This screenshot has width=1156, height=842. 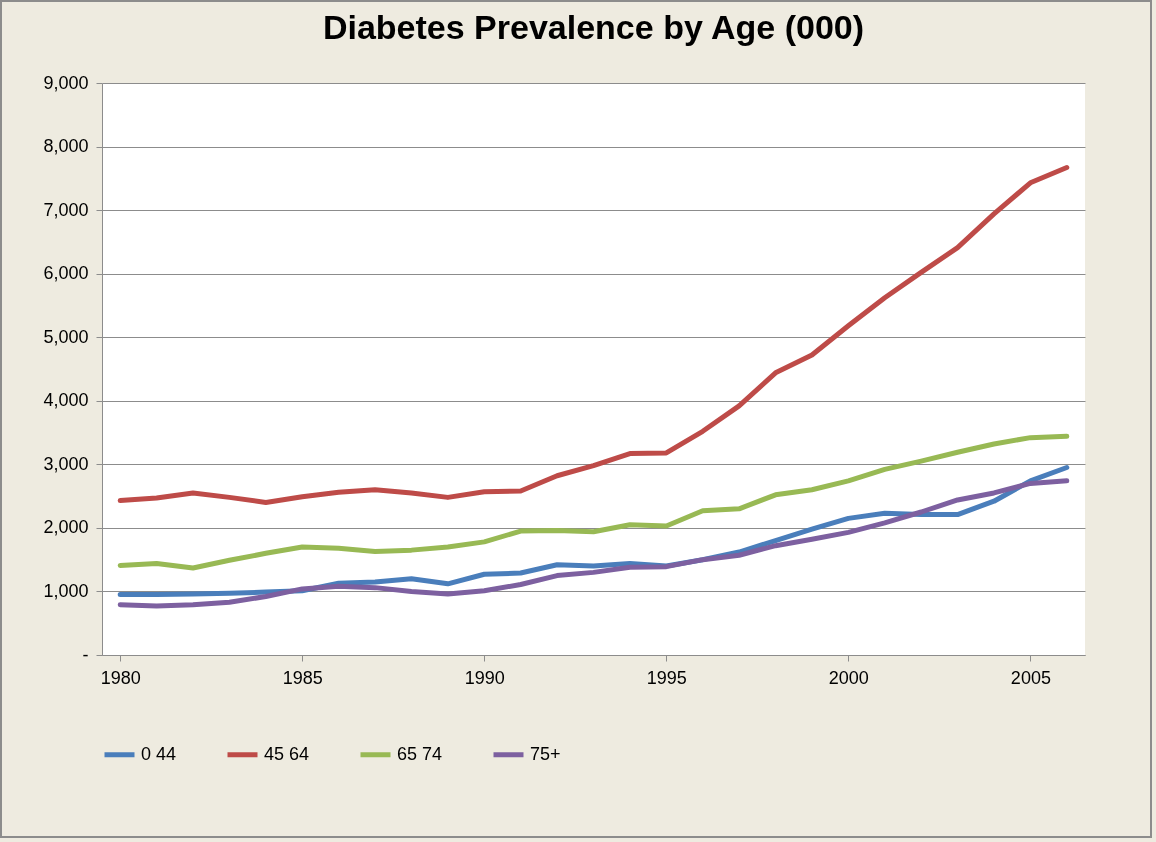 What do you see at coordinates (666, 677) in the screenshot?
I see `x-tick-label: 1995` at bounding box center [666, 677].